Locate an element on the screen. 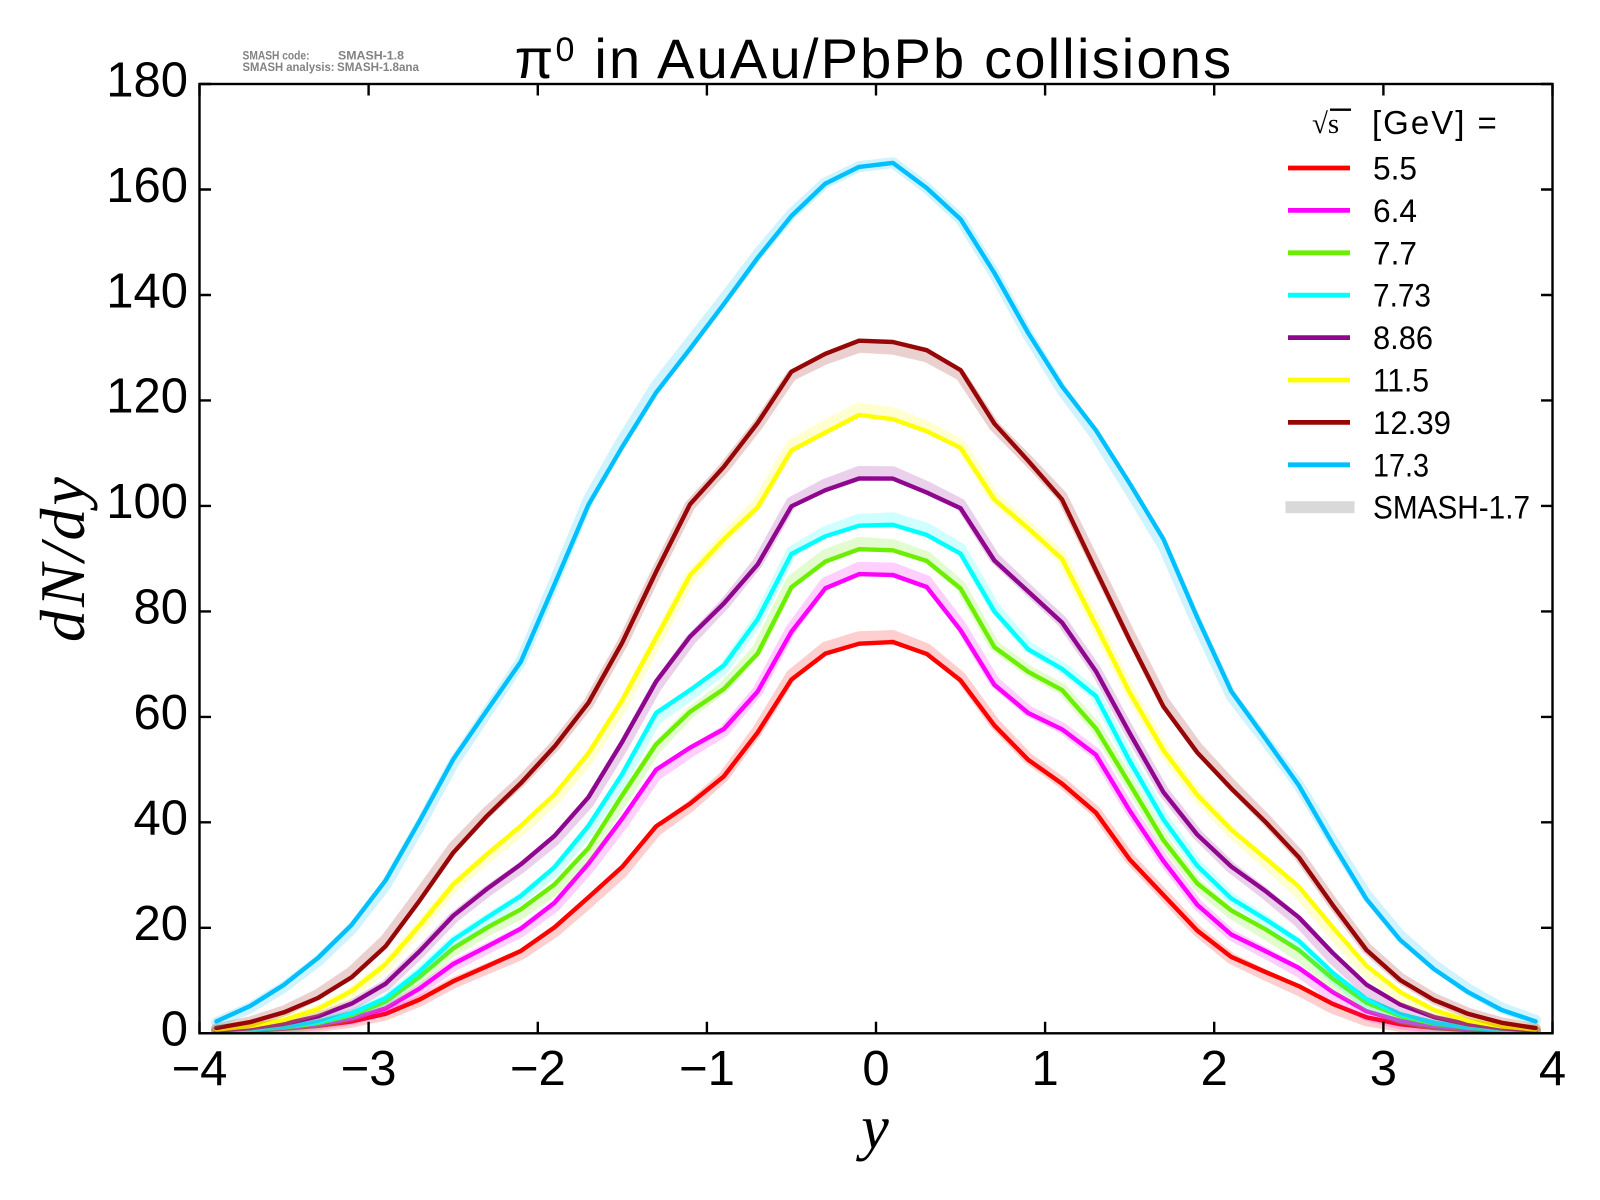  svg-text: 8.86 is located at coordinates (1403, 338).